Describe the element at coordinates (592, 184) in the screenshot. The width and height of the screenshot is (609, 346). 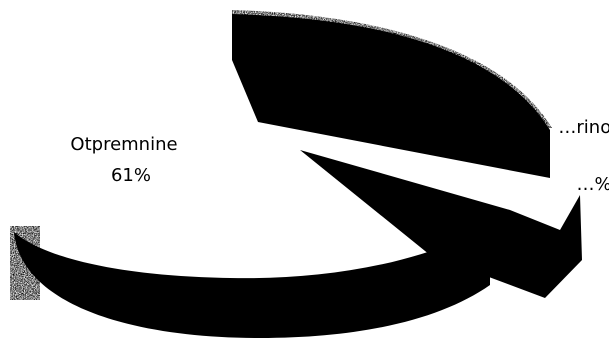
I see `value-rinosi: …%` at that location.